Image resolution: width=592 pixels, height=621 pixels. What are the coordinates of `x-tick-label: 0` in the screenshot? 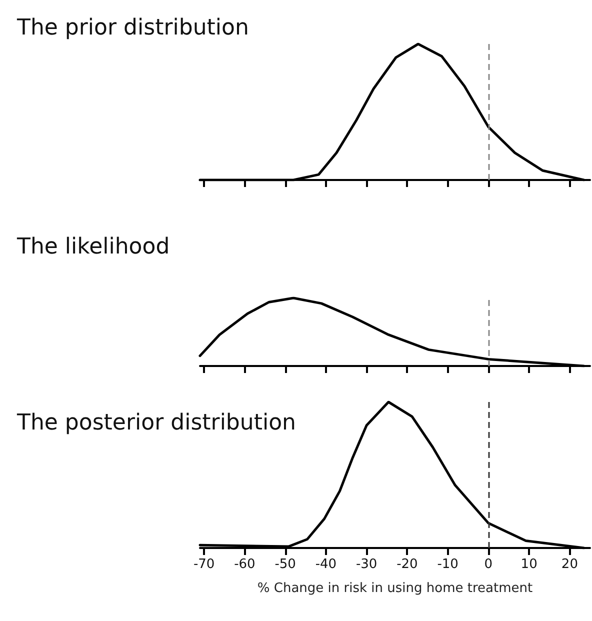 It's located at (488, 564).